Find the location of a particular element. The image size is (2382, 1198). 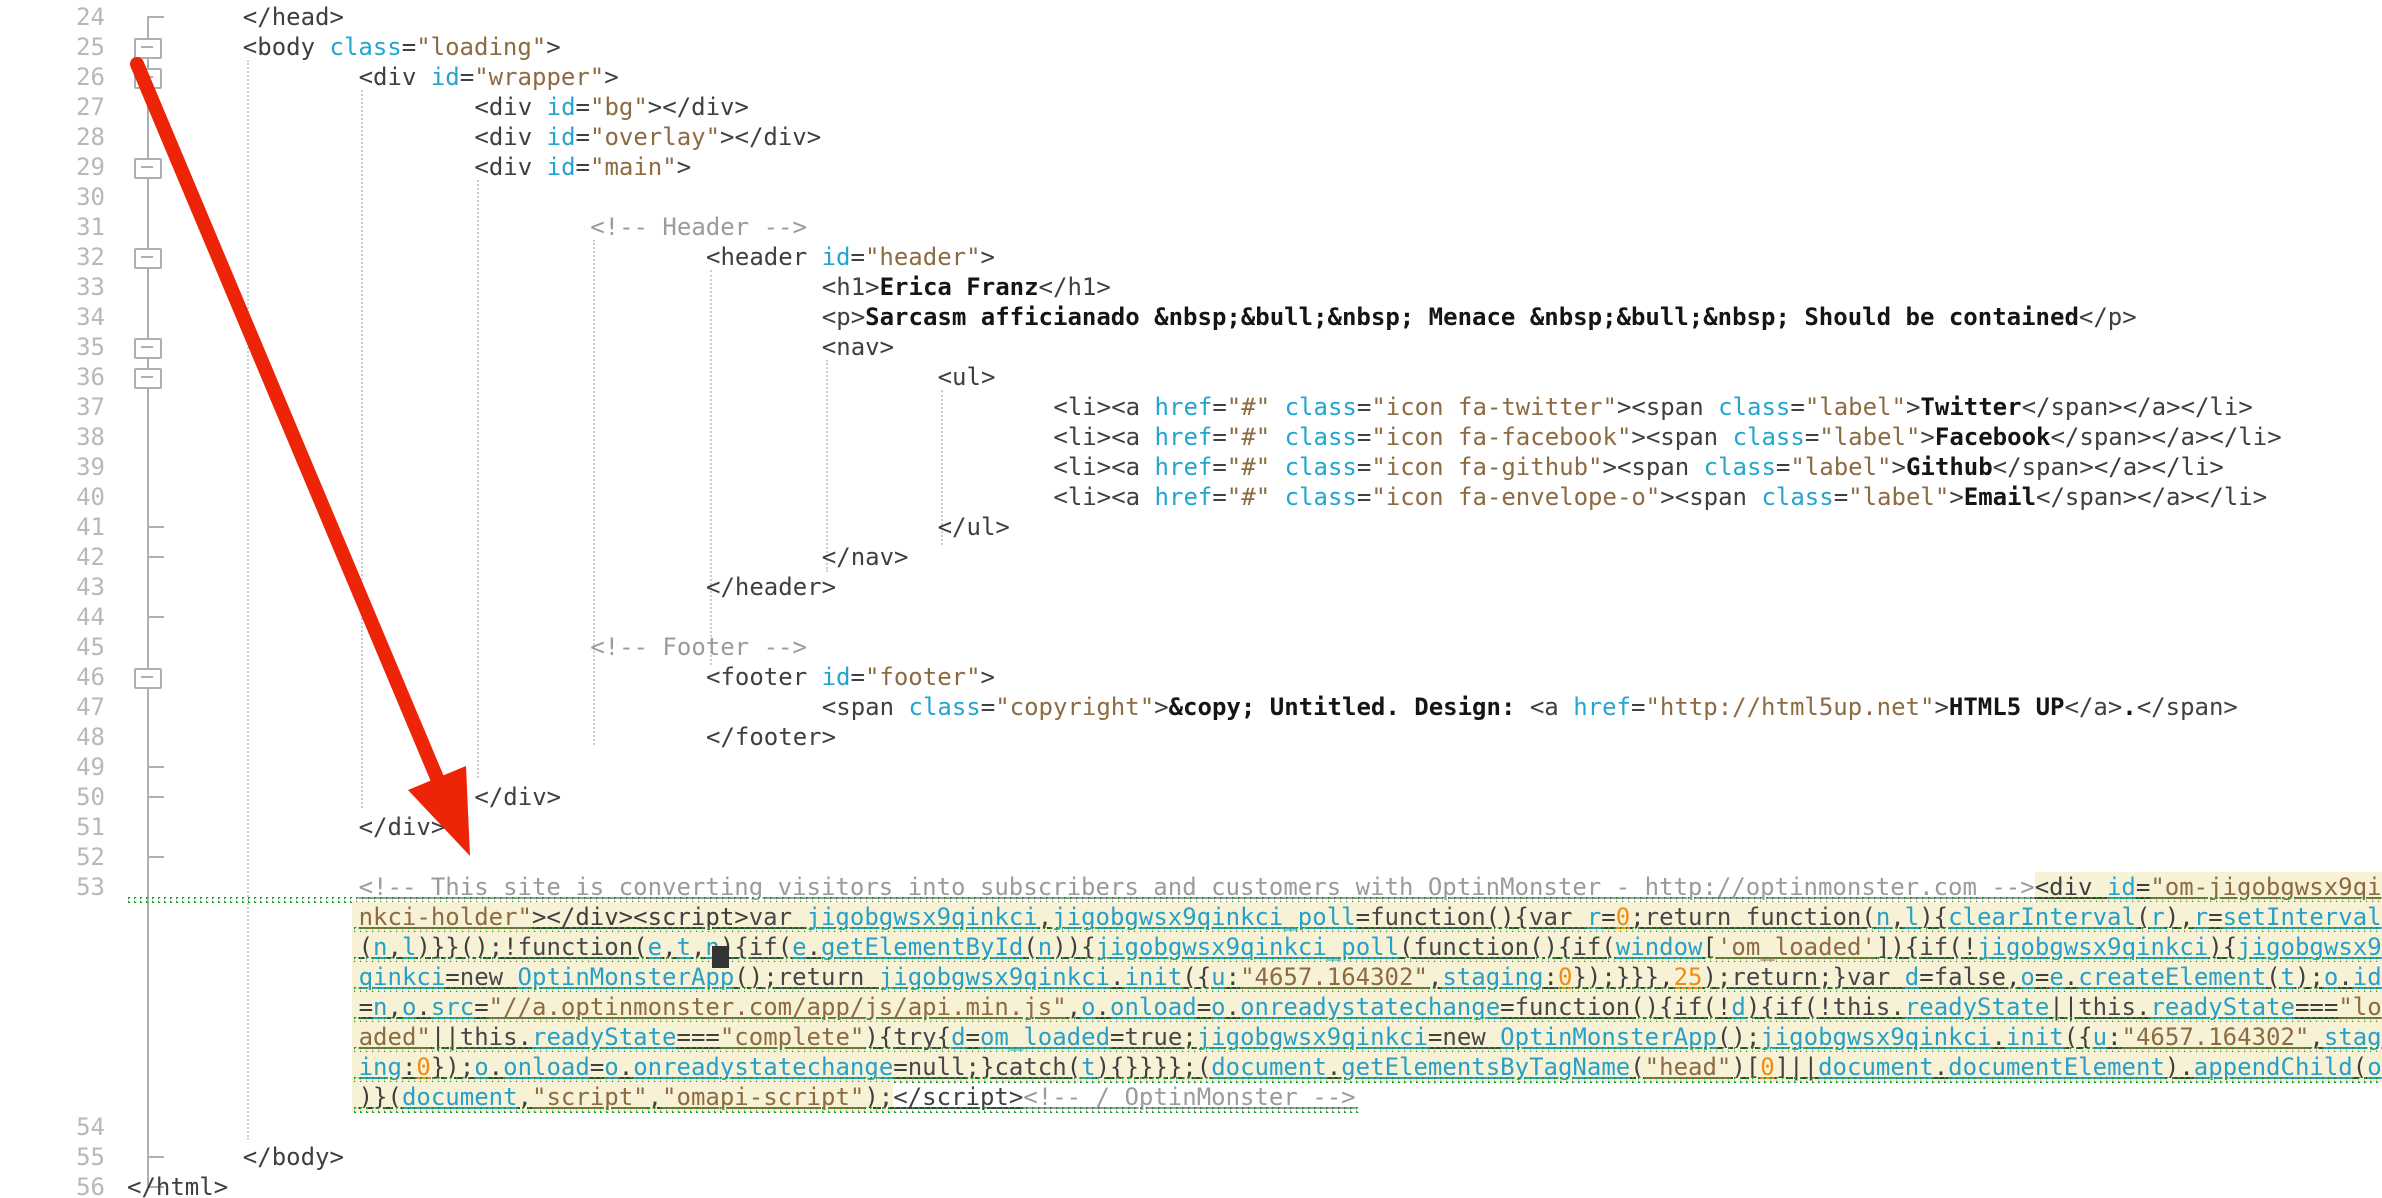

syntax-token: new is located at coordinates (1471, 1037).